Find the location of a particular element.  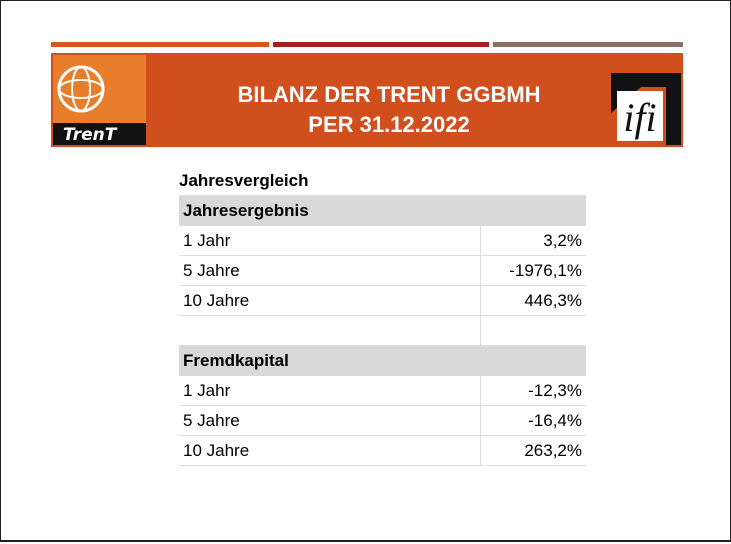

table-row: 1 Jahr -12,3% is located at coordinates (382, 391).